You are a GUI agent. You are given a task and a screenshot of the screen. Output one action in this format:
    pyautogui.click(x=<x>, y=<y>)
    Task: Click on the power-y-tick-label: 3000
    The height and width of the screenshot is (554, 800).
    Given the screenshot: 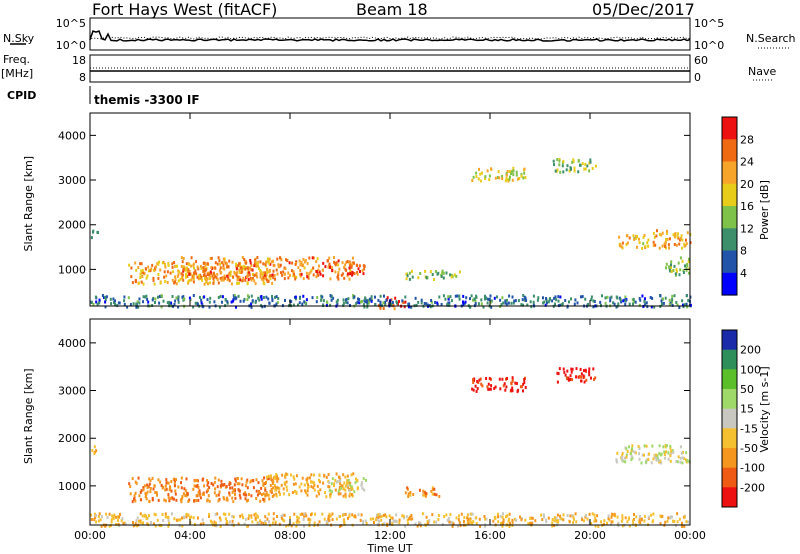 What is the action you would take?
    pyautogui.click(x=72, y=180)
    